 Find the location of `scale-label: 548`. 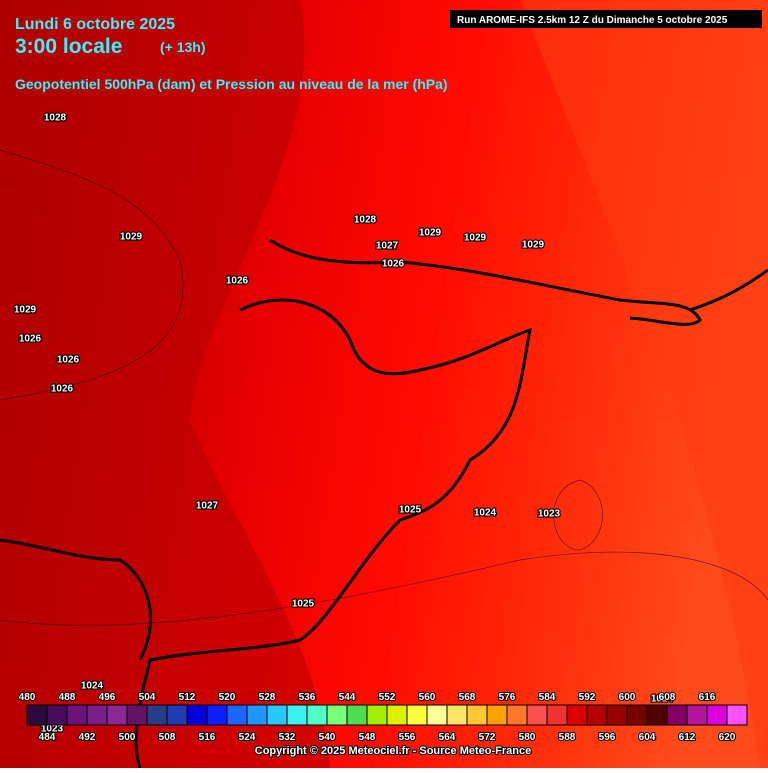

scale-label: 548 is located at coordinates (367, 737).